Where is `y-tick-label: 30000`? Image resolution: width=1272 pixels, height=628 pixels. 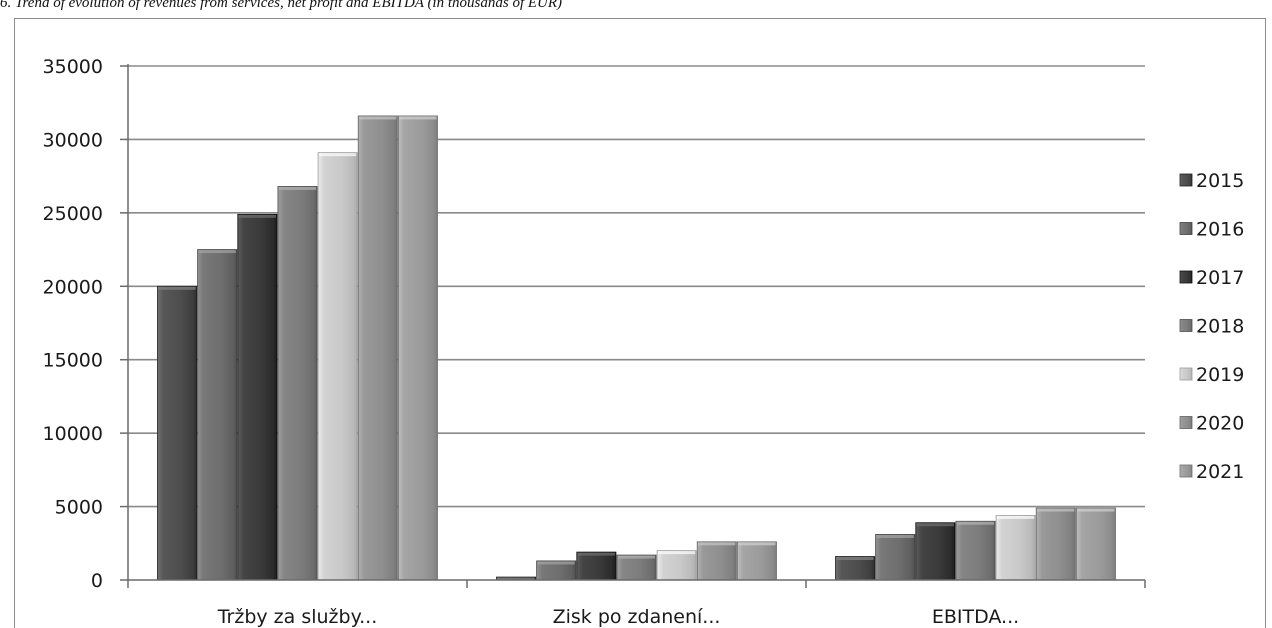
y-tick-label: 30000 is located at coordinates (73, 140).